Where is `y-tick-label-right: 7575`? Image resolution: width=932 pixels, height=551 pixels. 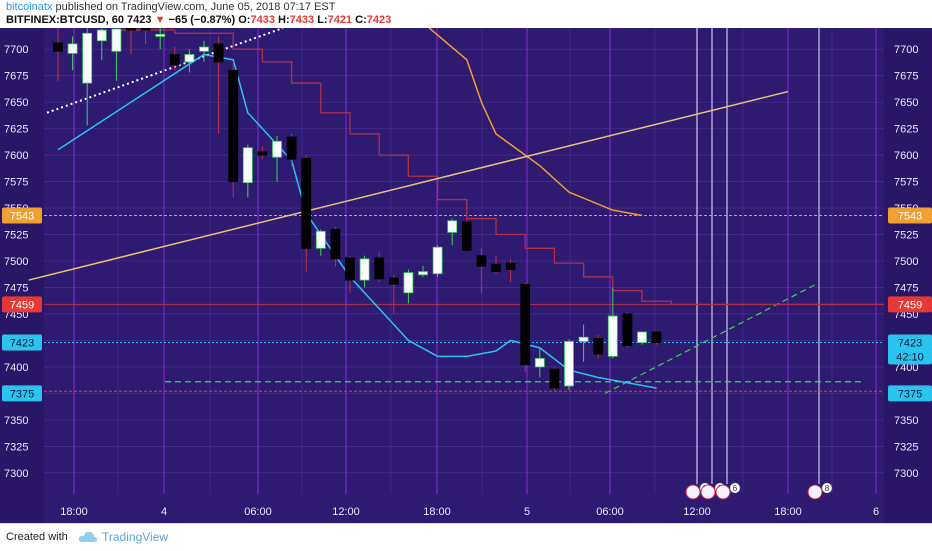
y-tick-label-right: 7575 is located at coordinates (906, 183).